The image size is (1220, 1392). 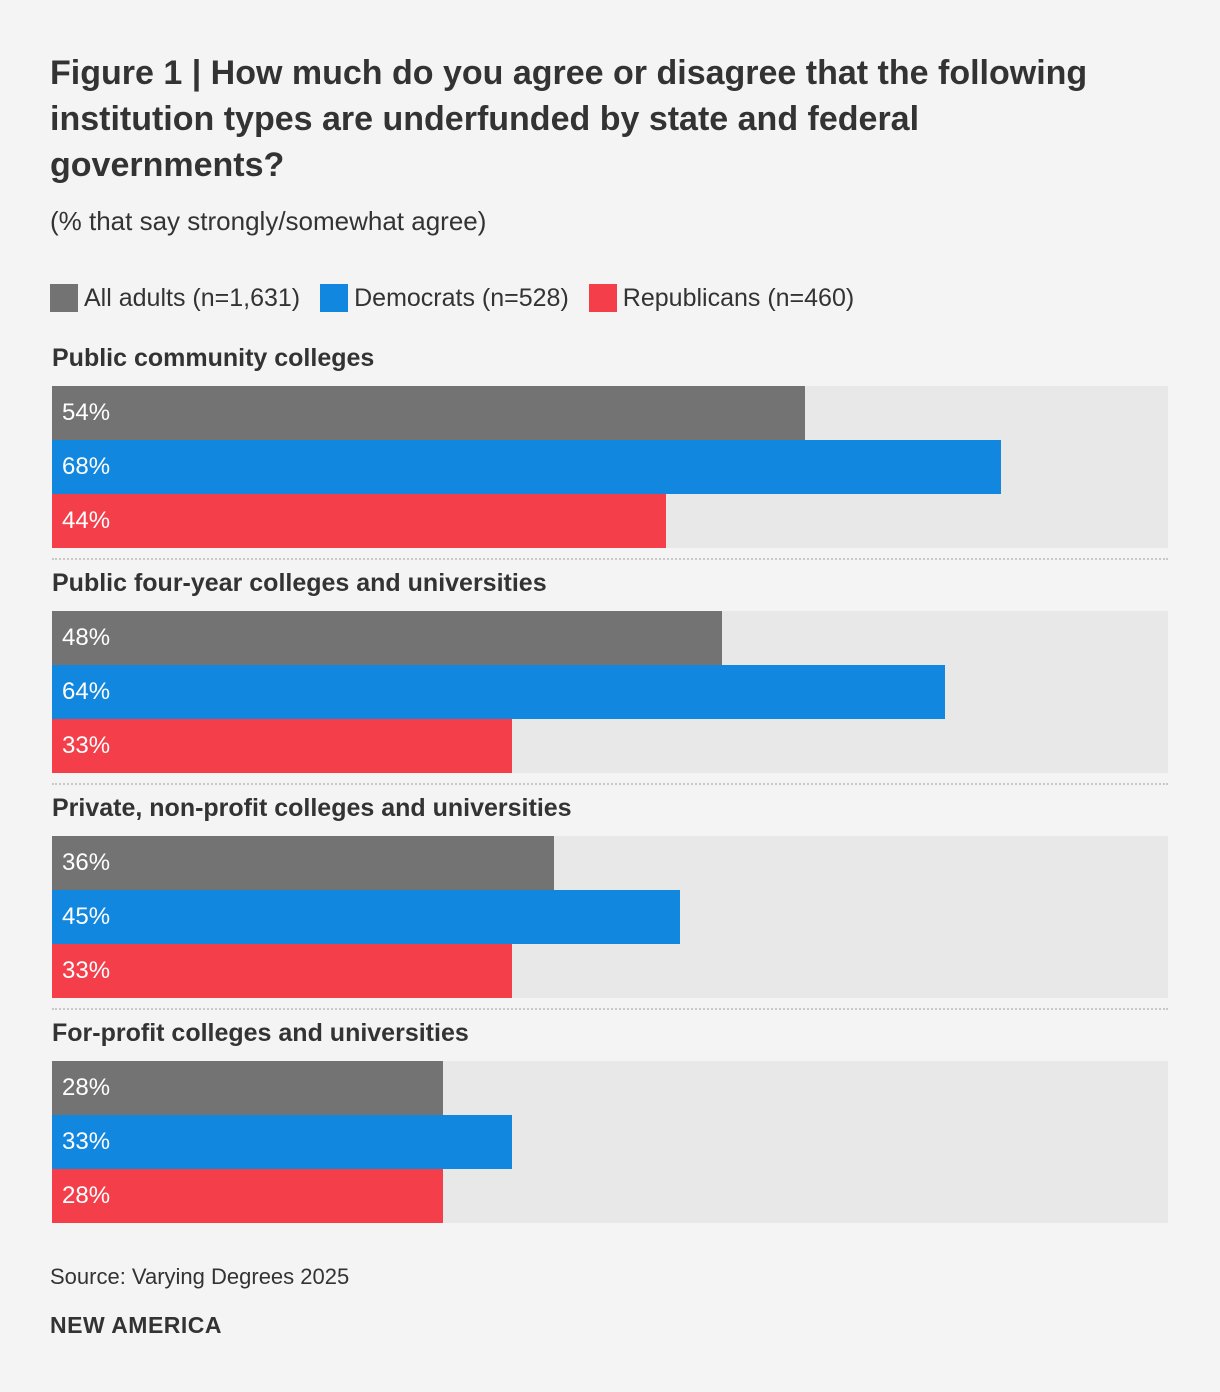 I want to click on bar-all-adults: 54%, so click(x=429, y=413).